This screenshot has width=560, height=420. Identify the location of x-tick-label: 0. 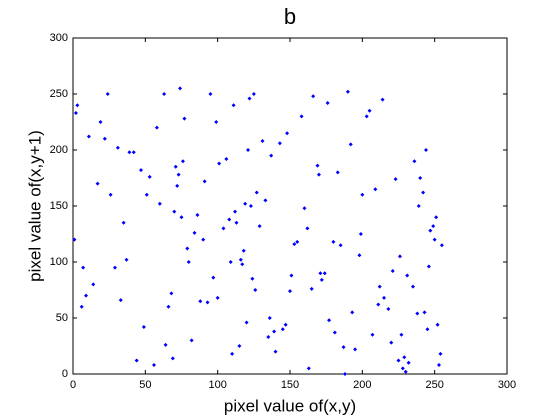
(73, 385).